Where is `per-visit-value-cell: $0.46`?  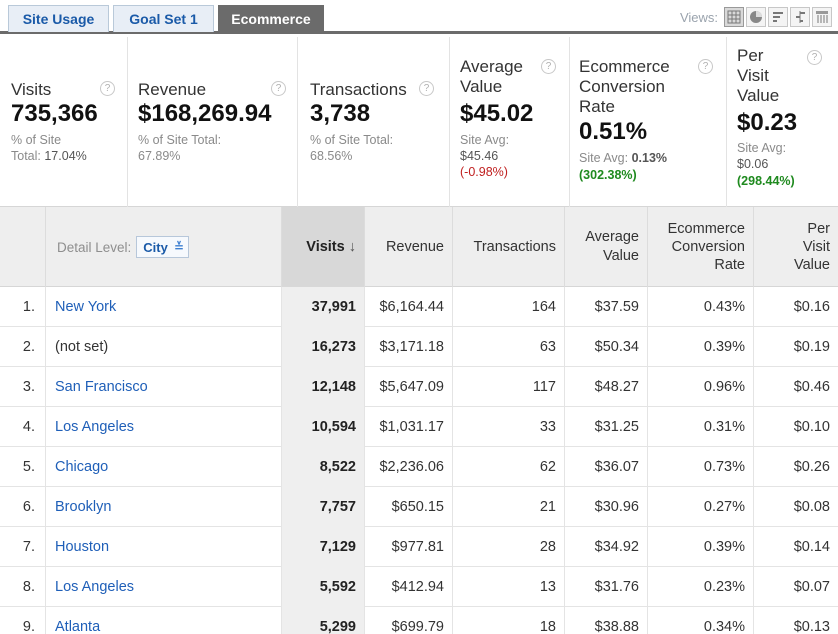
per-visit-value-cell: $0.46 is located at coordinates (795, 387).